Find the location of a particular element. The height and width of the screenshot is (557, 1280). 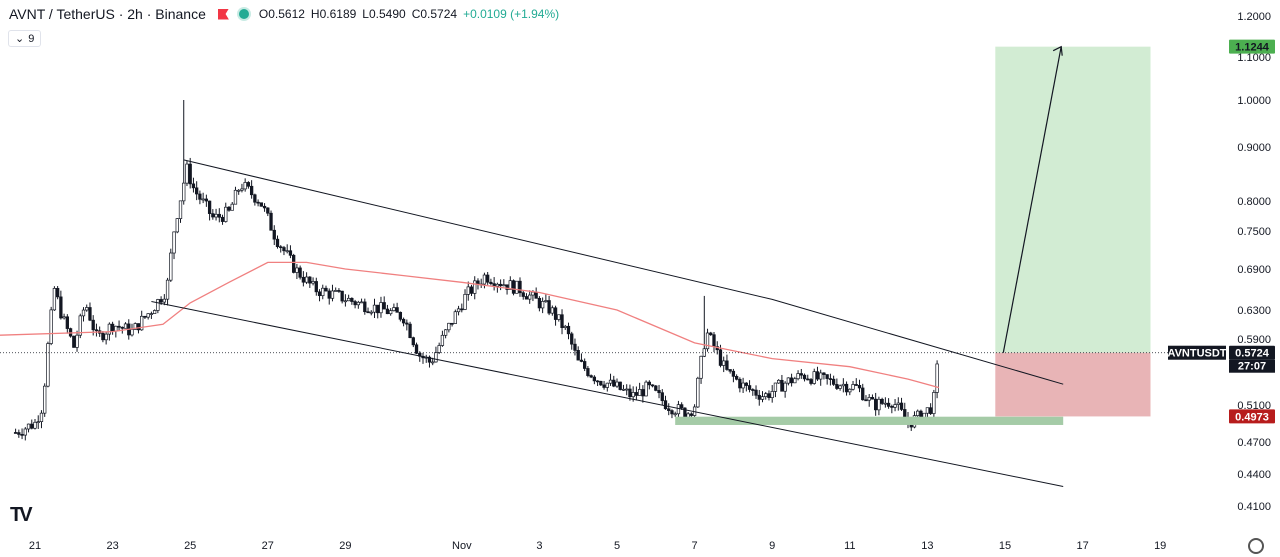

time-axis-label: 19 is located at coordinates (1160, 546).